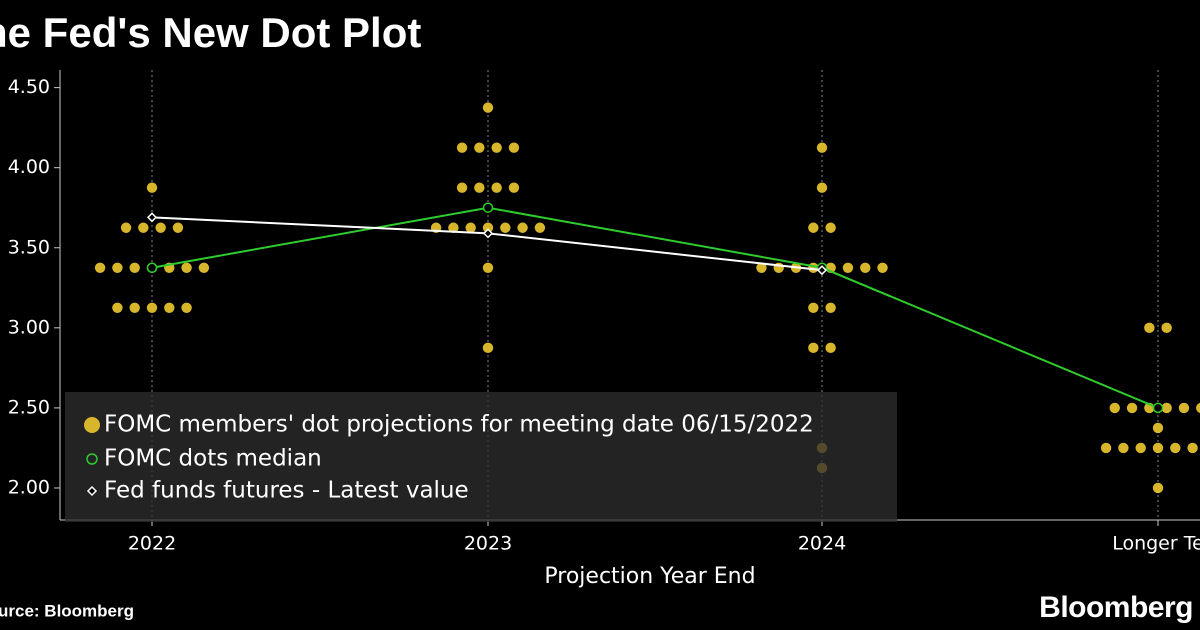 This screenshot has height=630, width=1200. Describe the element at coordinates (29, 247) in the screenshot. I see `y-tick-label: 3.50` at that location.